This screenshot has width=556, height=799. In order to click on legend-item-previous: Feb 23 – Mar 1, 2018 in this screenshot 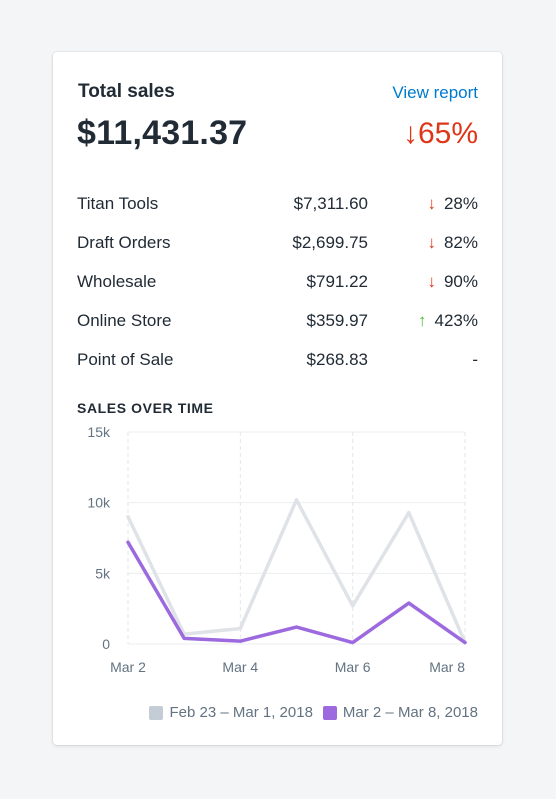, I will do `click(231, 712)`.